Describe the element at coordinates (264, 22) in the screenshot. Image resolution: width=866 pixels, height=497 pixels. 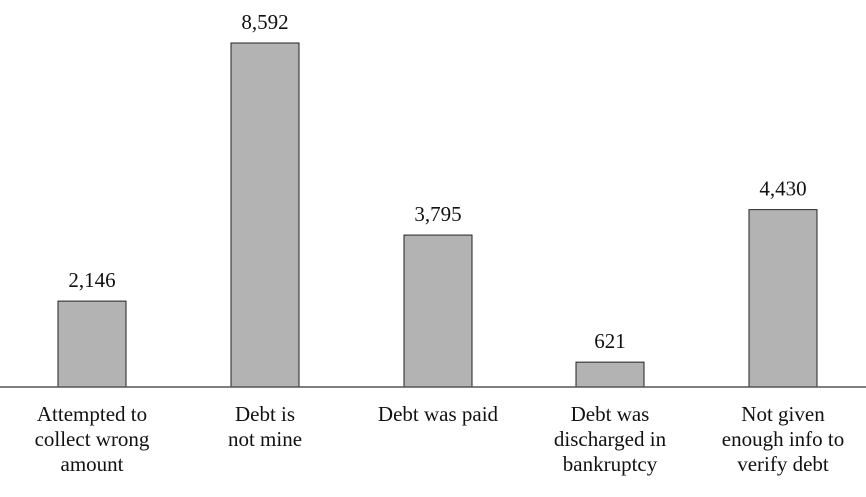
I see `value-label-2: 8,592` at that location.